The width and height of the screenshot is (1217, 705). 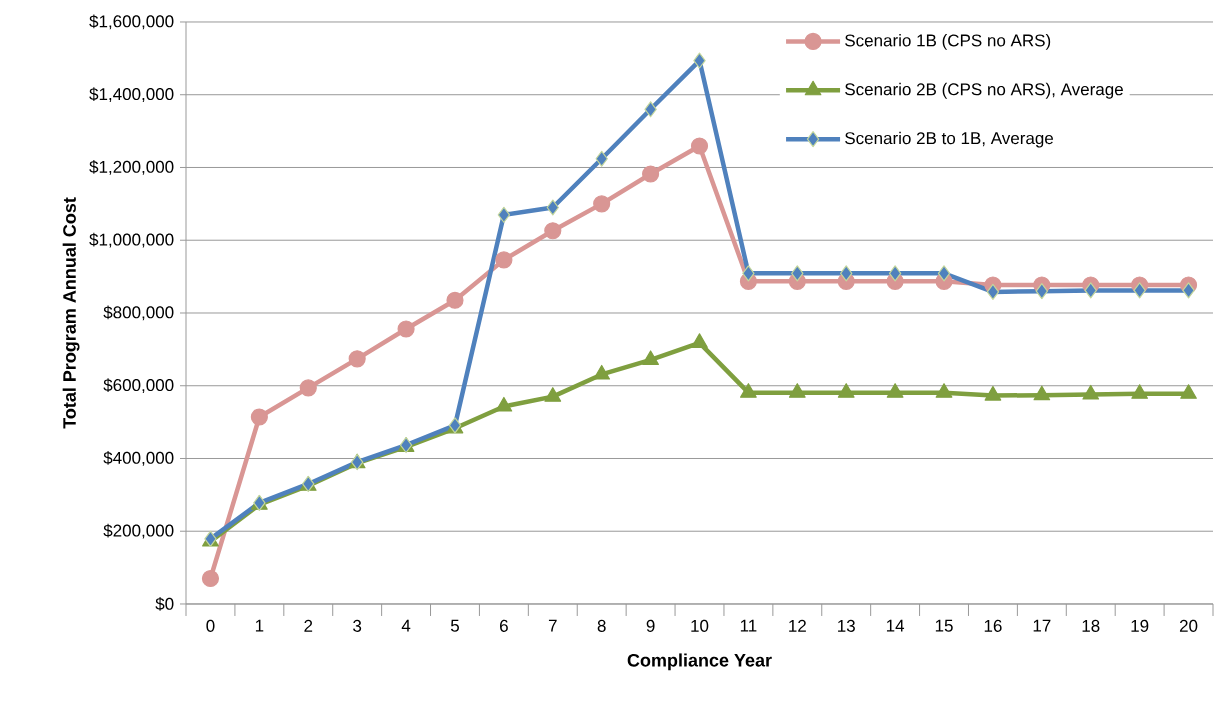 I want to click on x-tick-label: 3, so click(x=357, y=625).